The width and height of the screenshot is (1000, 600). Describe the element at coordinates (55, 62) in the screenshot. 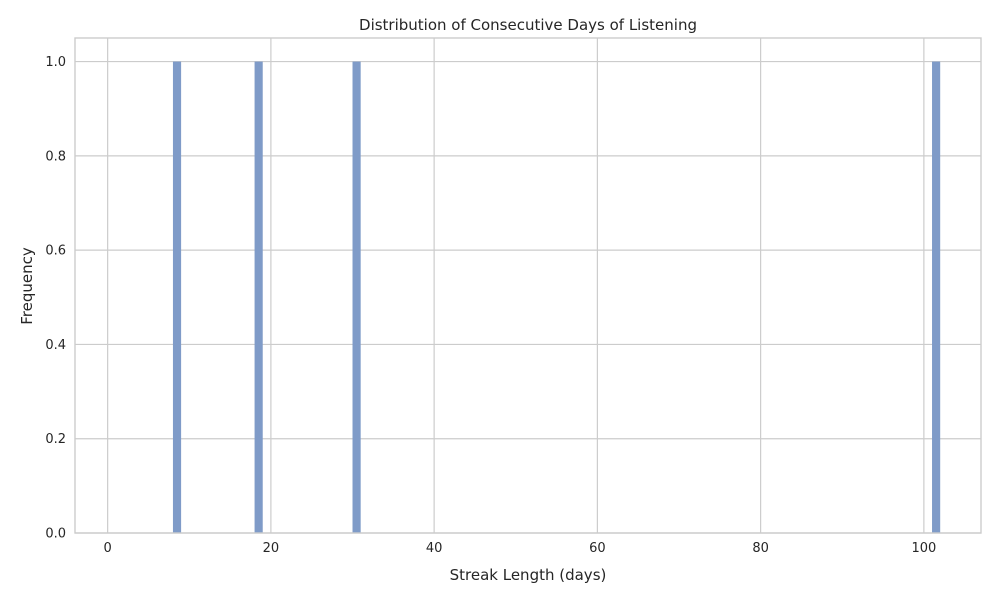

I see `y-tick-label: 1.0` at that location.